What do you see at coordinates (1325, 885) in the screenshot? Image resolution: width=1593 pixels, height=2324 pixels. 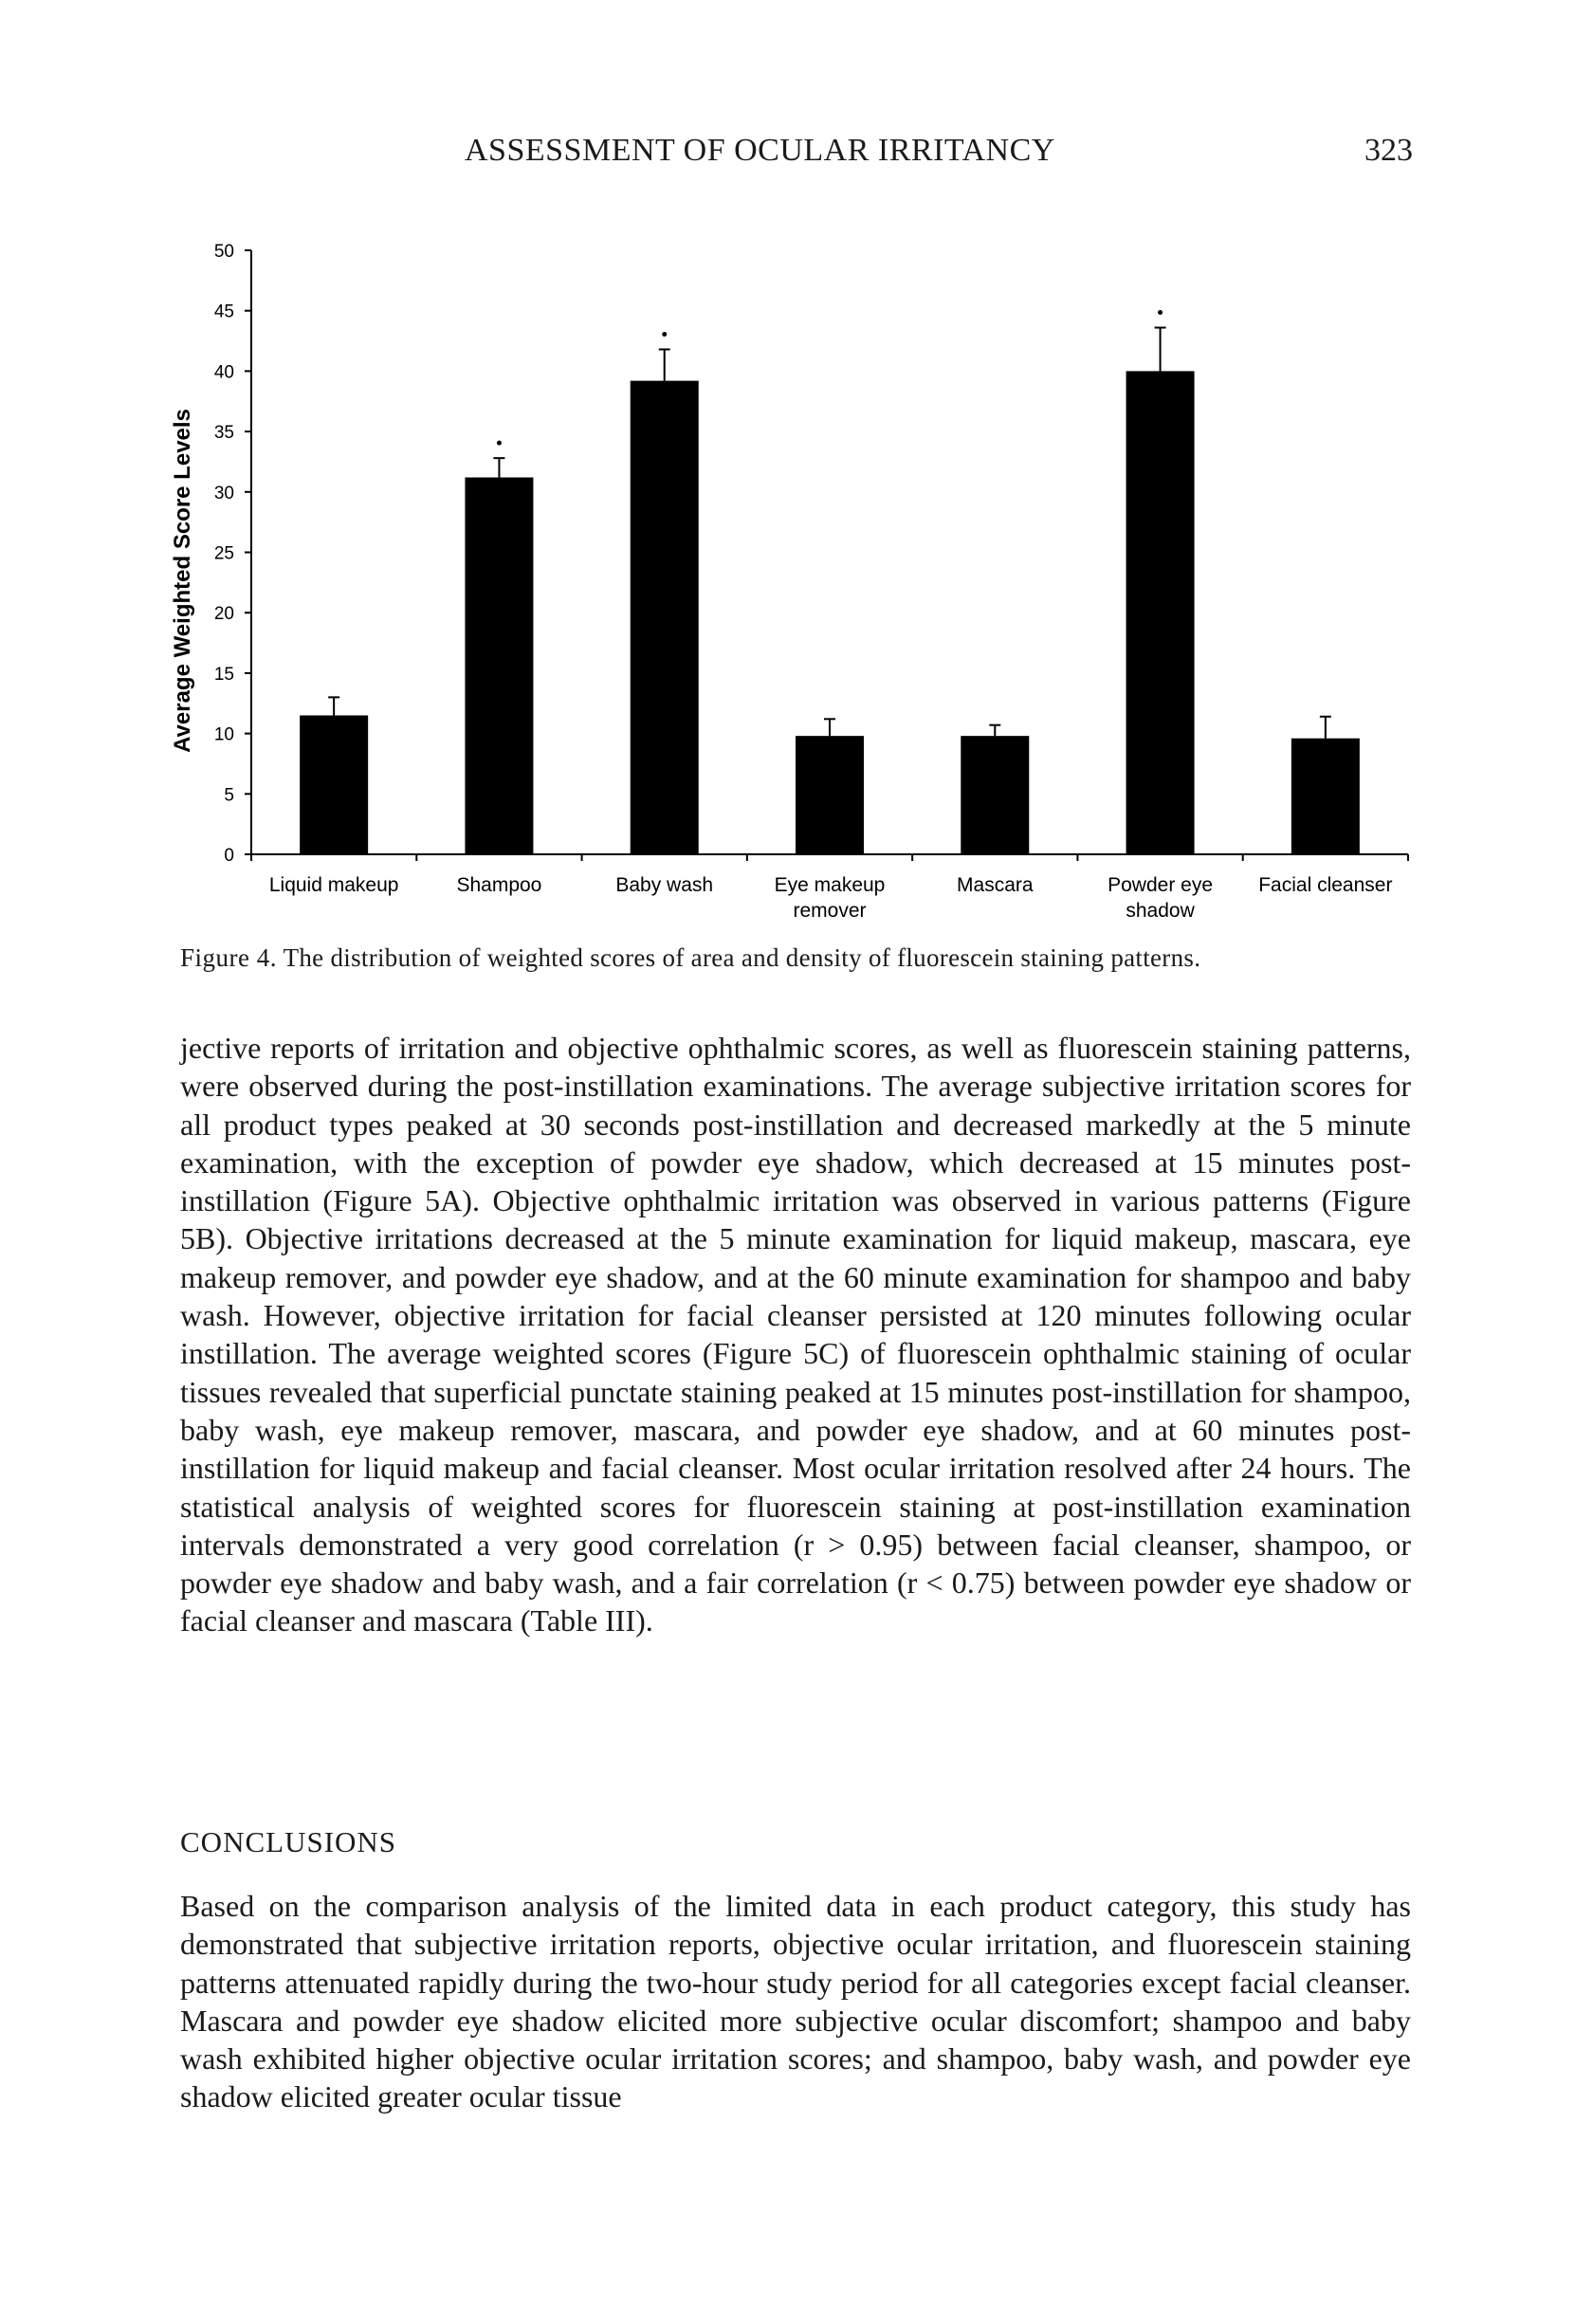 I see `x-tick-label: Facial cleanser` at bounding box center [1325, 885].